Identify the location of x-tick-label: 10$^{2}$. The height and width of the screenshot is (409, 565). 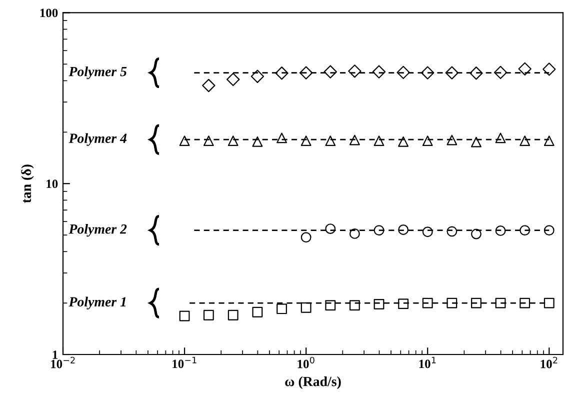
(549, 362).